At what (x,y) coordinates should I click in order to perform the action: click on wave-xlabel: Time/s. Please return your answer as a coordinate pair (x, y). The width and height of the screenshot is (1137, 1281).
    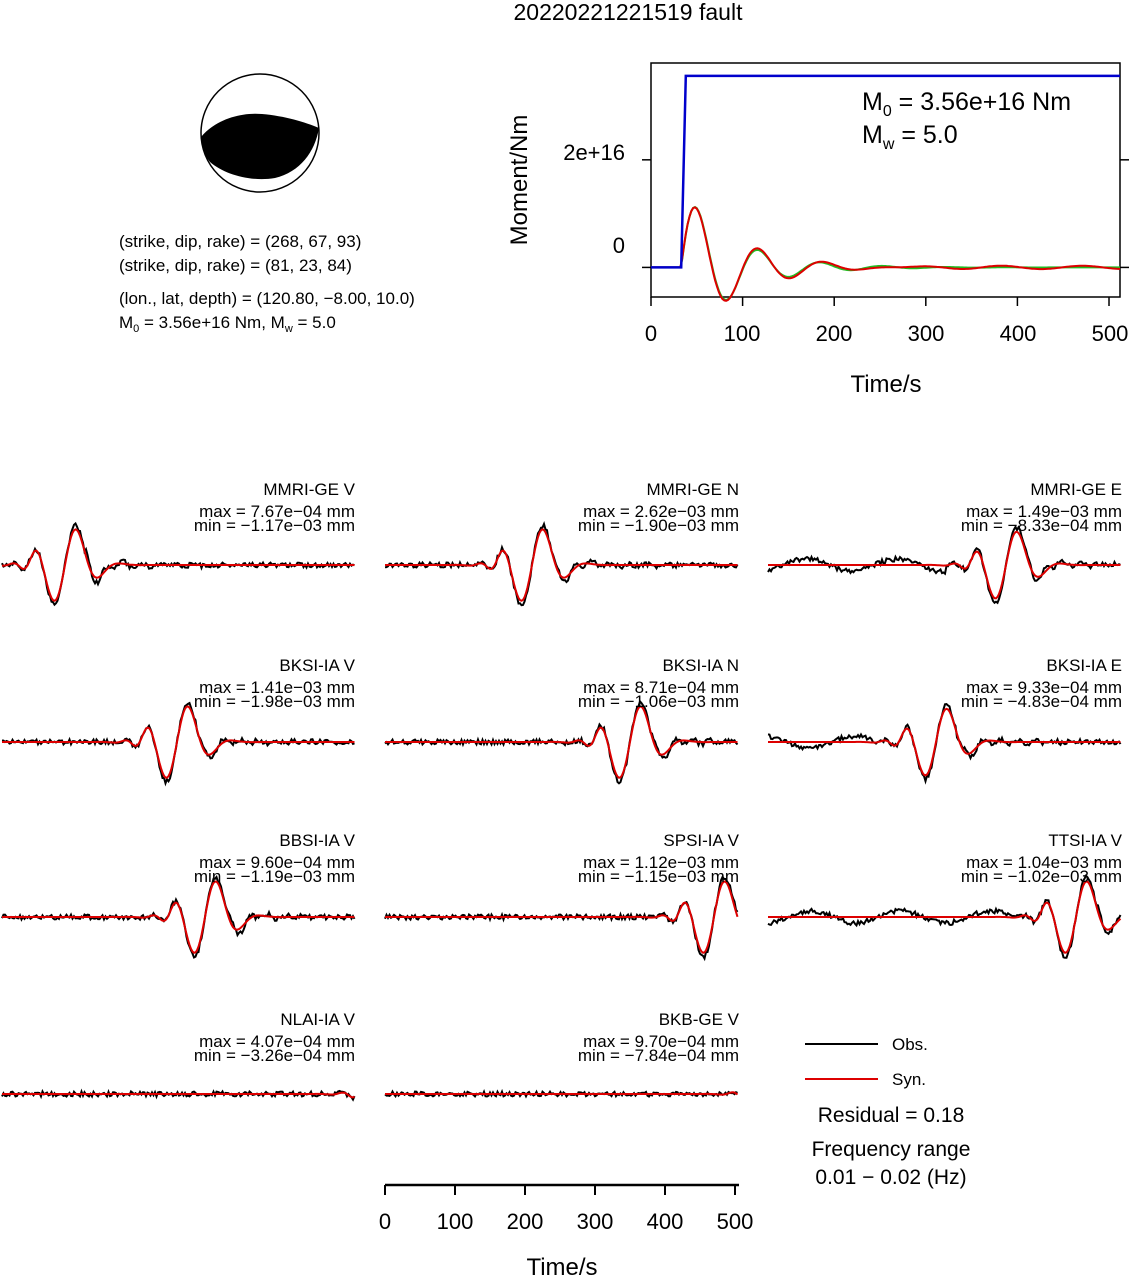
    Looking at the image, I should click on (561, 1267).